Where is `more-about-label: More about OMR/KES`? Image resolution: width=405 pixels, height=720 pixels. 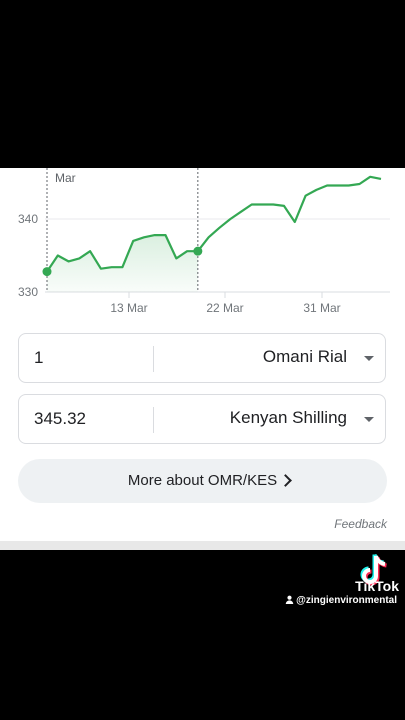 more-about-label: More about OMR/KES is located at coordinates (202, 480).